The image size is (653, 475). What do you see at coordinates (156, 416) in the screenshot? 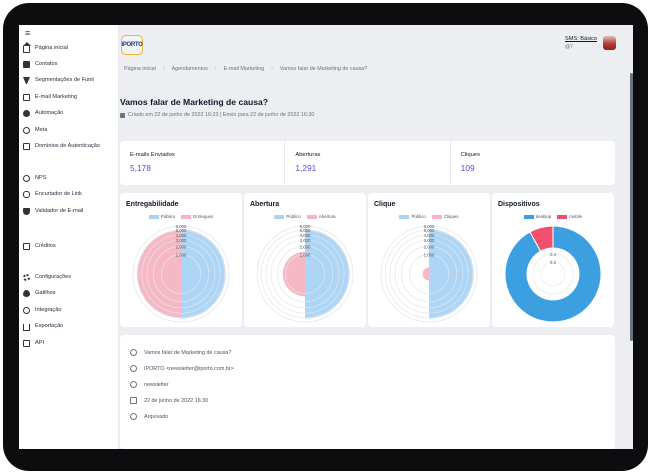
I see `info-text: Arquivado` at bounding box center [156, 416].